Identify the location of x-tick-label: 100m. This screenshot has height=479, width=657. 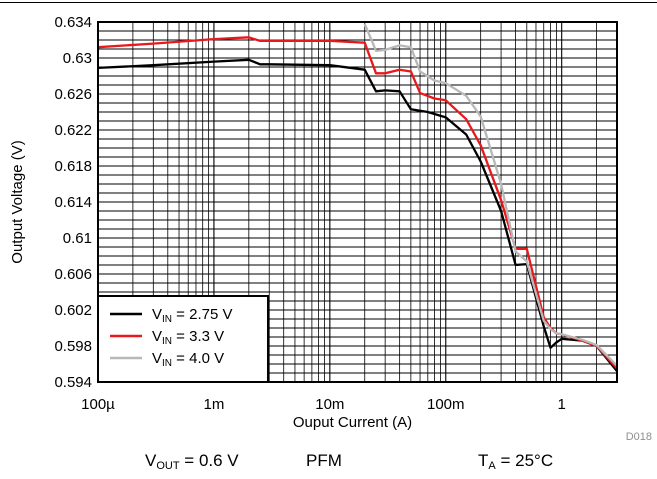
(446, 404).